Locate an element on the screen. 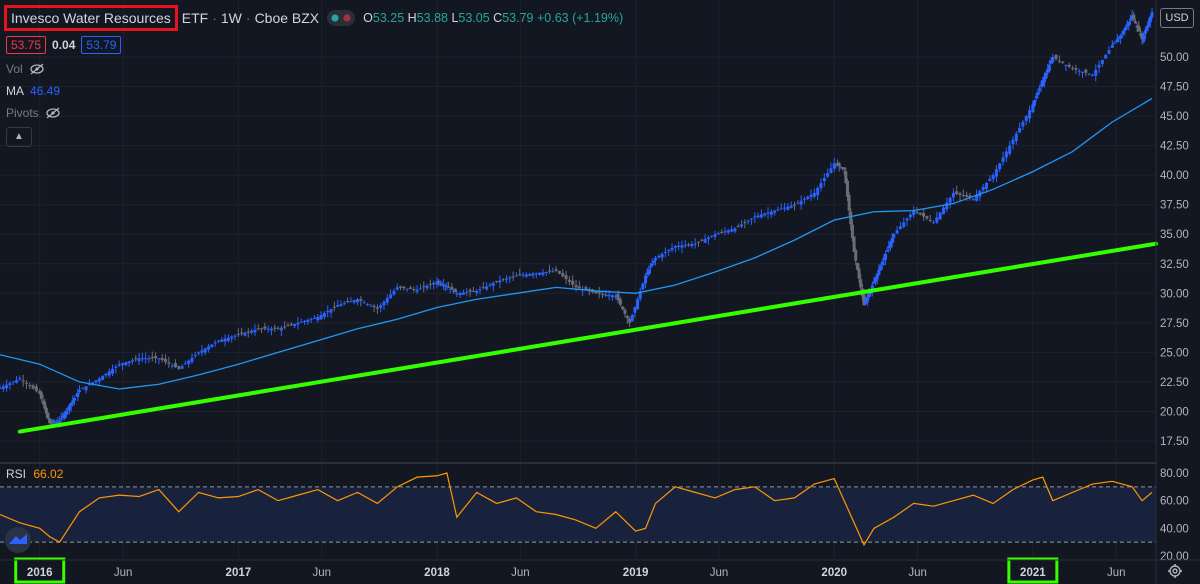 The width and height of the screenshot is (1200, 584). rsi-tick-label: 80.00 is located at coordinates (1174, 474).